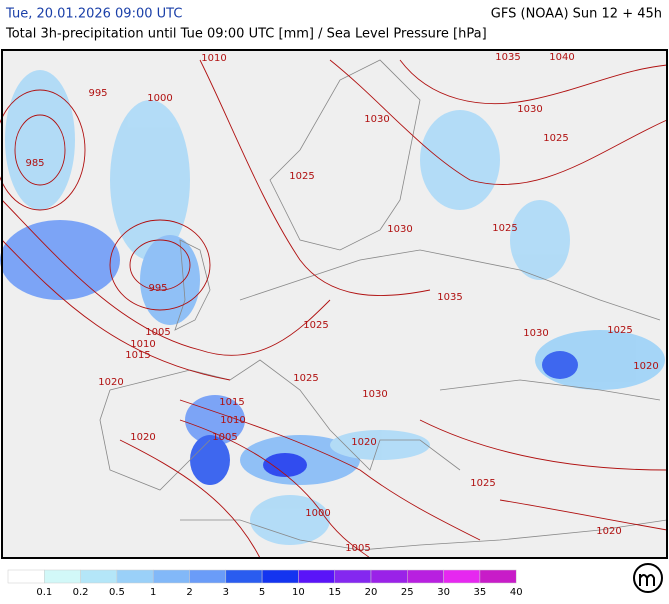 The image size is (669, 604). I want to click on logo, so click(648, 578).